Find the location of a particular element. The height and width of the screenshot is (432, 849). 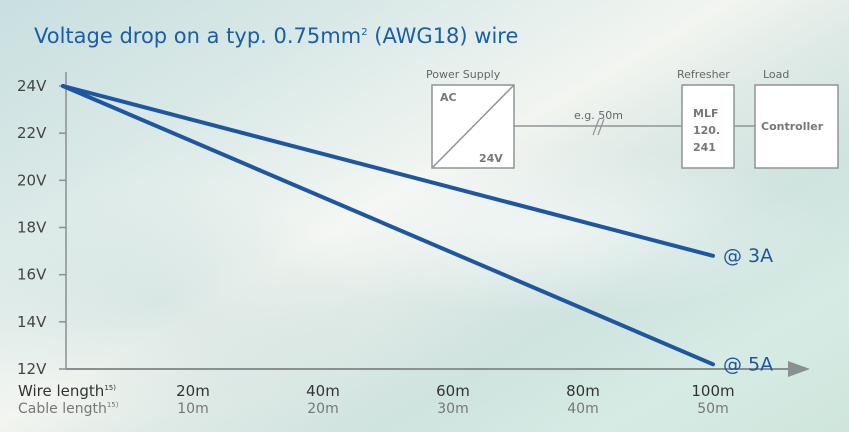

refresher-box is located at coordinates (708, 126).